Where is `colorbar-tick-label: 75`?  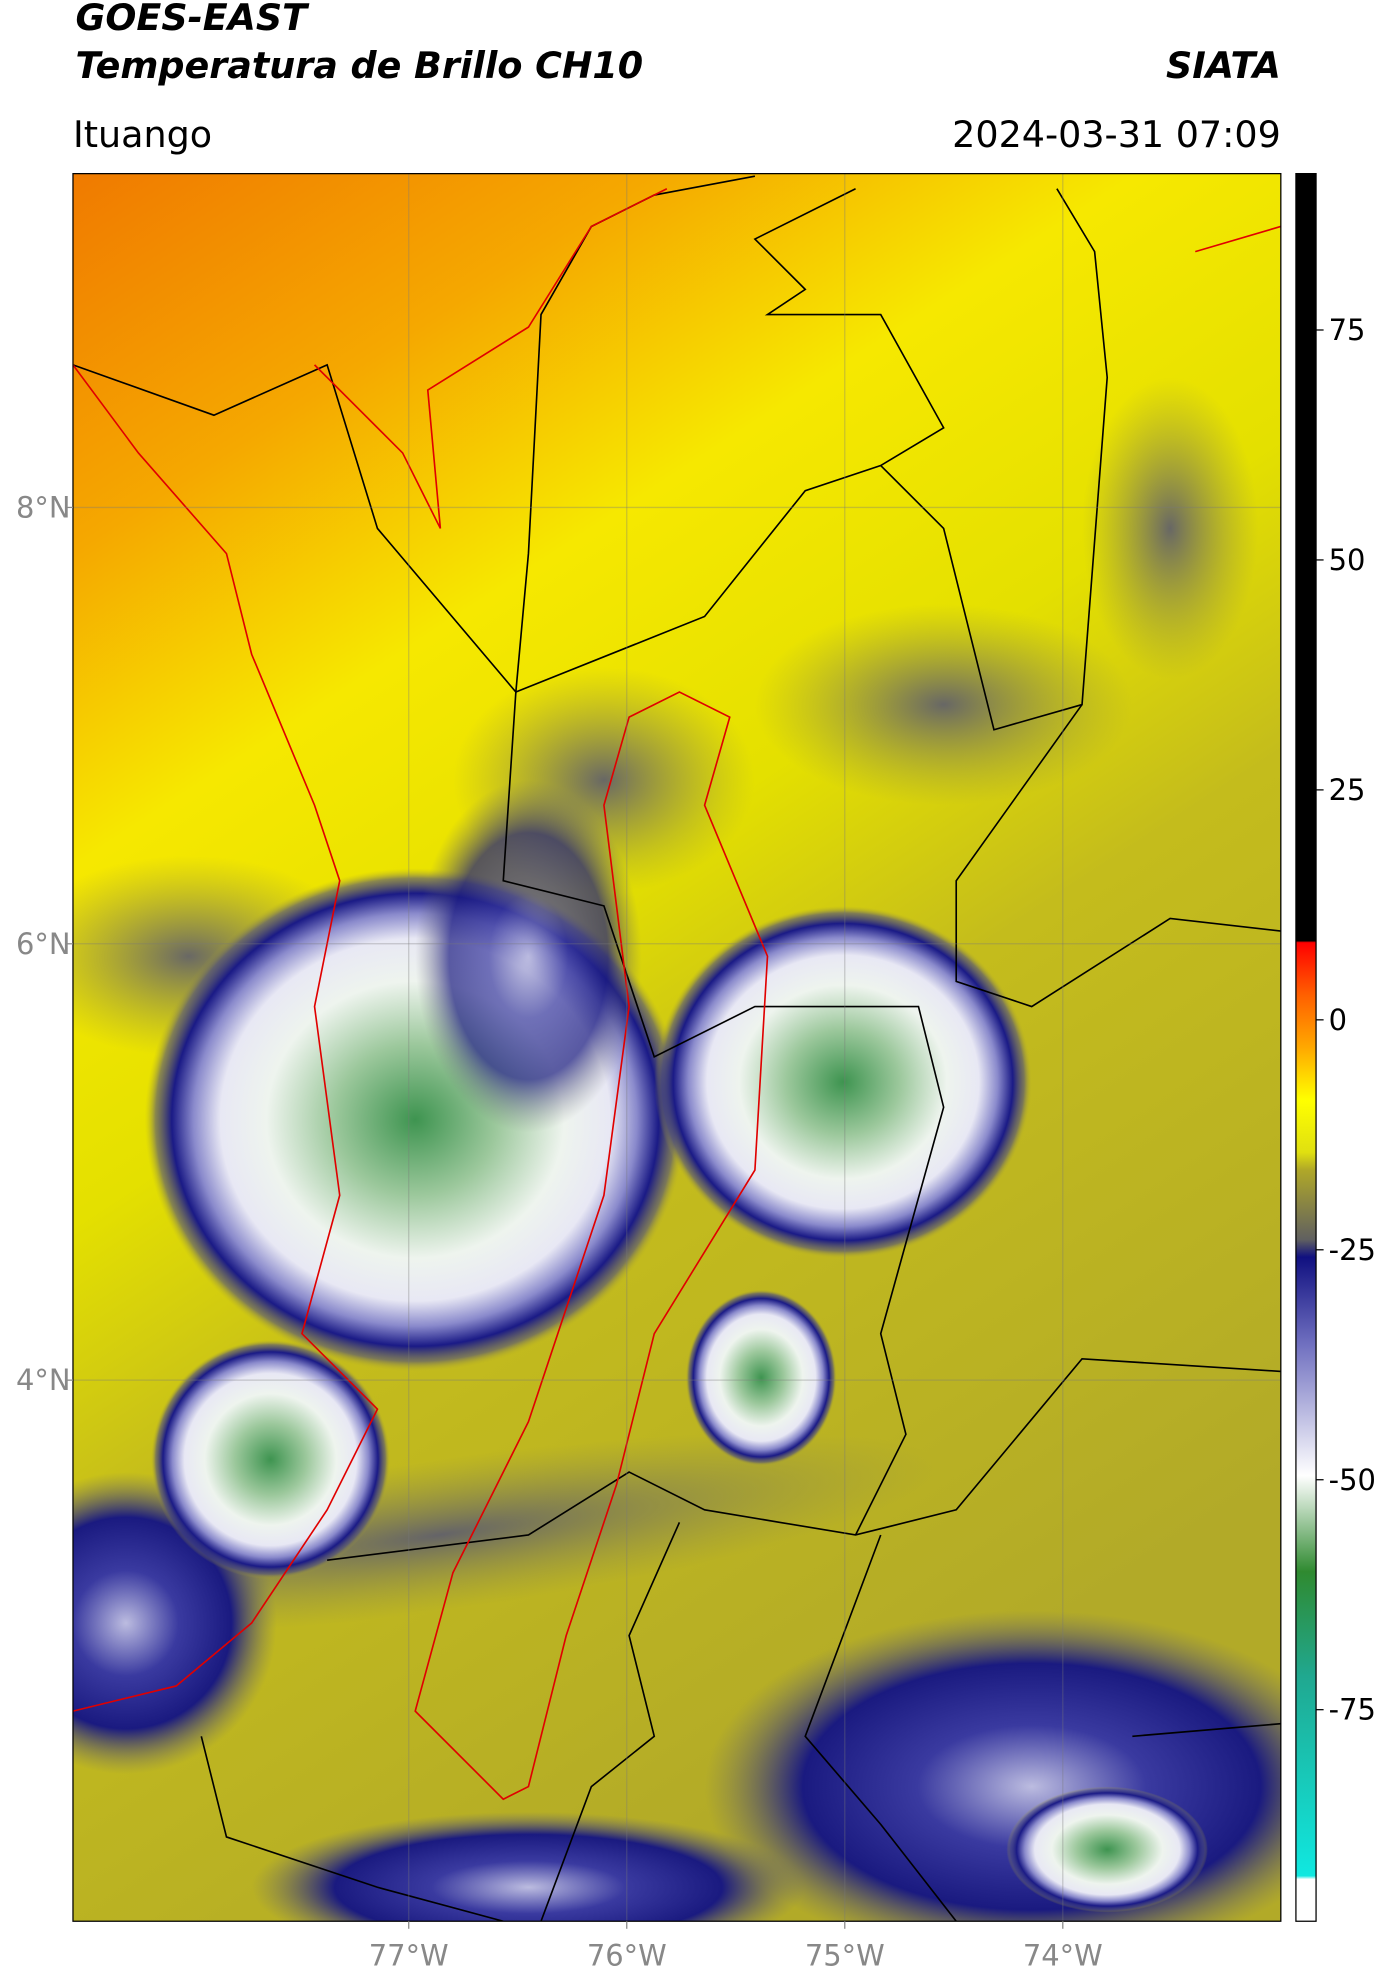 colorbar-tick-label: 75 is located at coordinates (1347, 330).